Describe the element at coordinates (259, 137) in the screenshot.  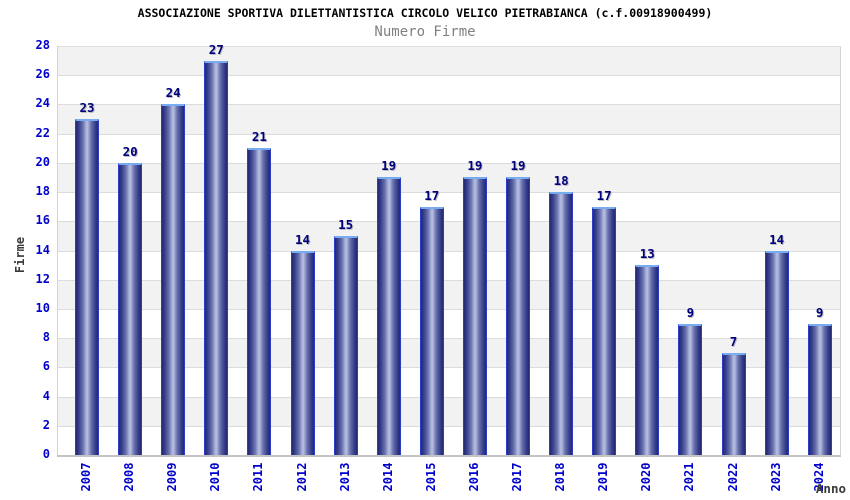
I see `bar-value-label: 21` at that location.